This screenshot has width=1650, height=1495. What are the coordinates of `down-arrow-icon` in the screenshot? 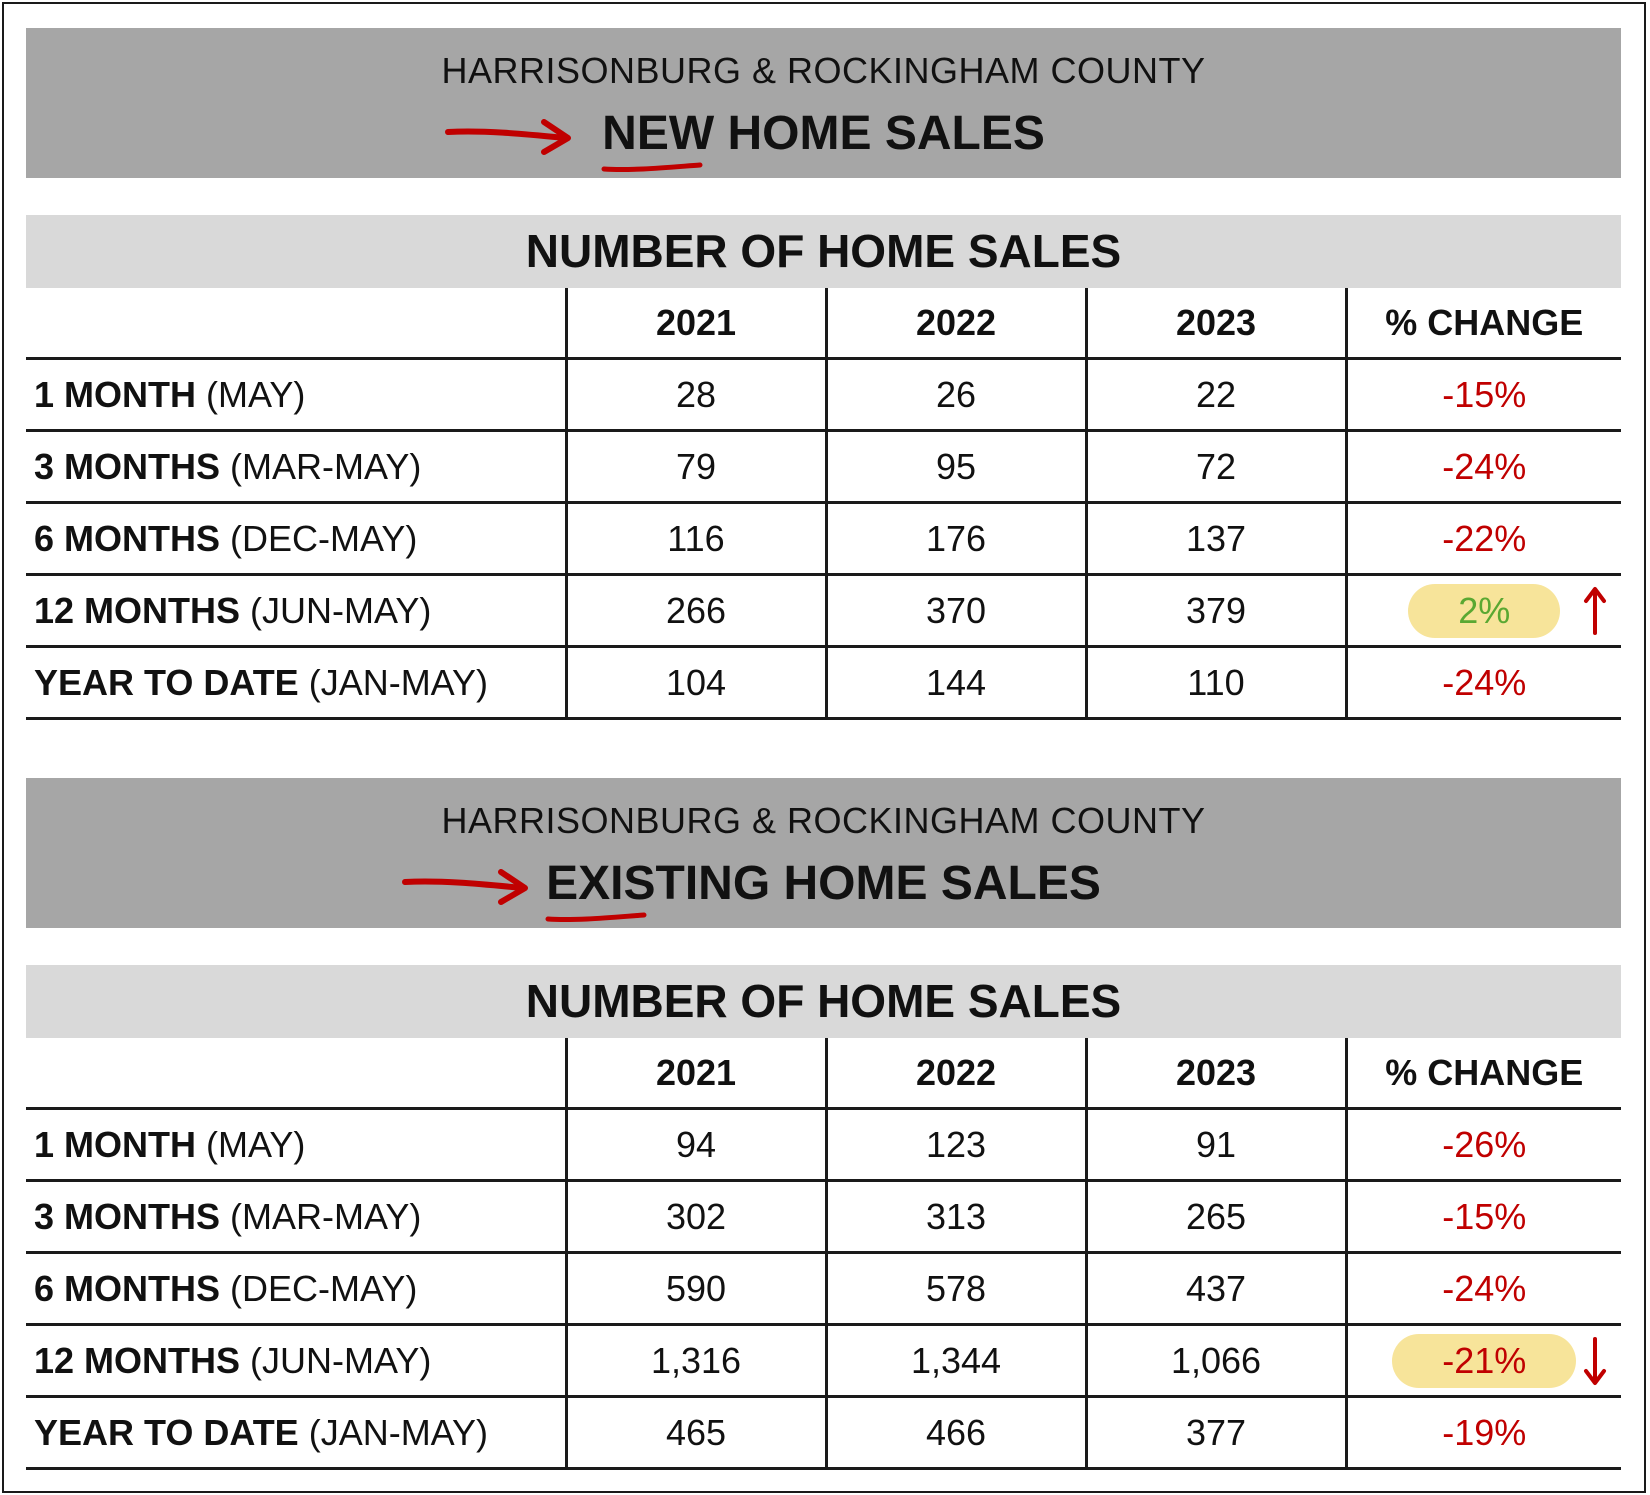 It's located at (1595, 1360).